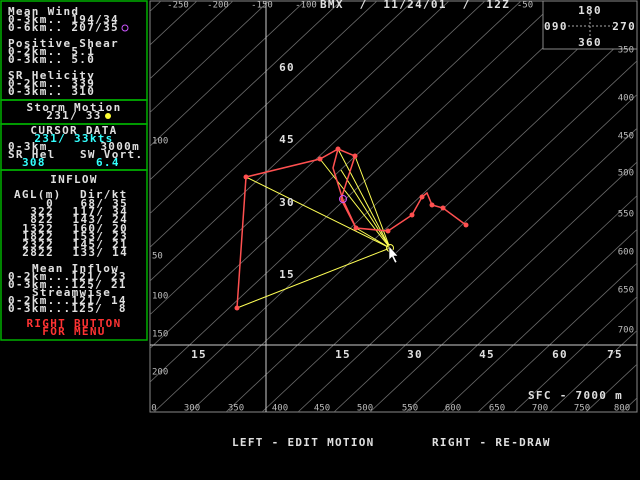 The height and width of the screenshot is (480, 640). I want to click on row: 0-6km.. 207/35, so click(63, 27).